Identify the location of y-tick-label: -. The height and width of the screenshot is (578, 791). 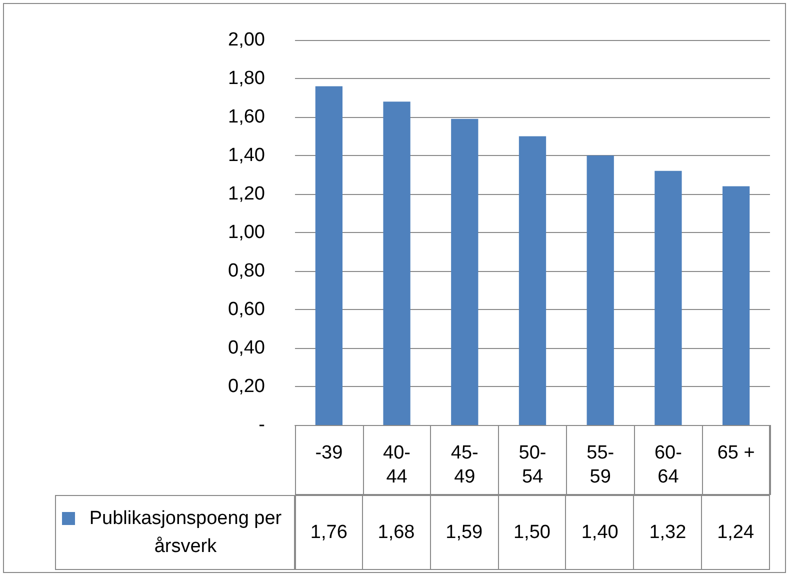
(261, 425).